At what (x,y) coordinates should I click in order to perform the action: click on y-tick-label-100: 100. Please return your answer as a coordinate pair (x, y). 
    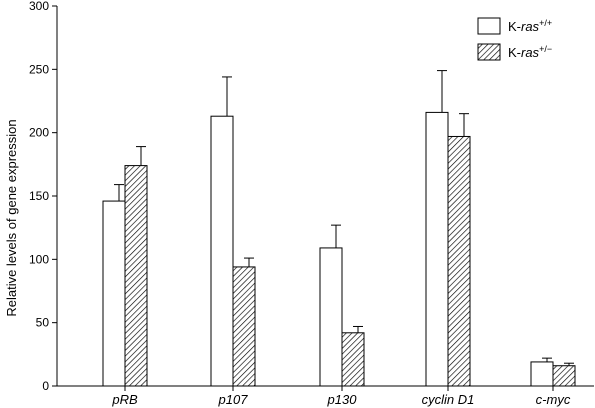
    Looking at the image, I should click on (39, 259).